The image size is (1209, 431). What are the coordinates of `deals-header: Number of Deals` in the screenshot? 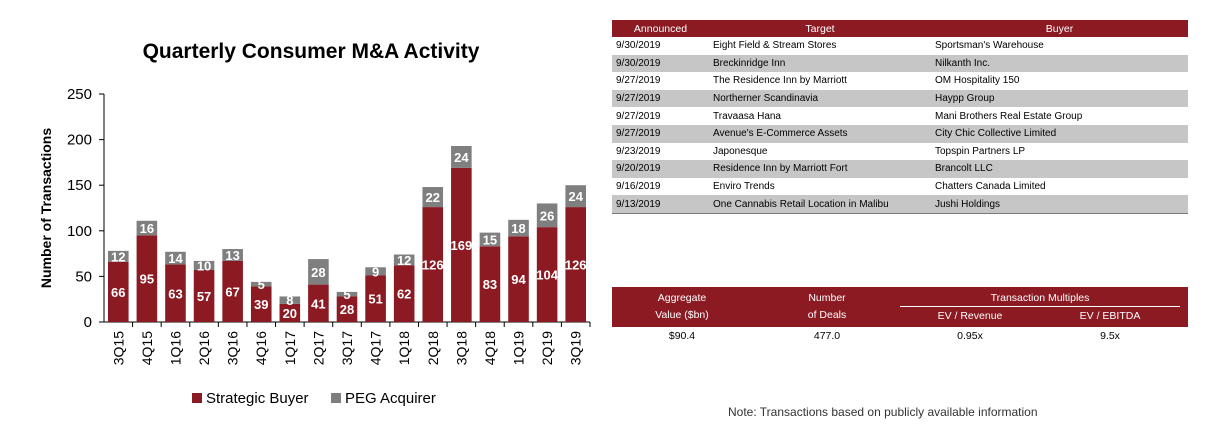 It's located at (827, 307).